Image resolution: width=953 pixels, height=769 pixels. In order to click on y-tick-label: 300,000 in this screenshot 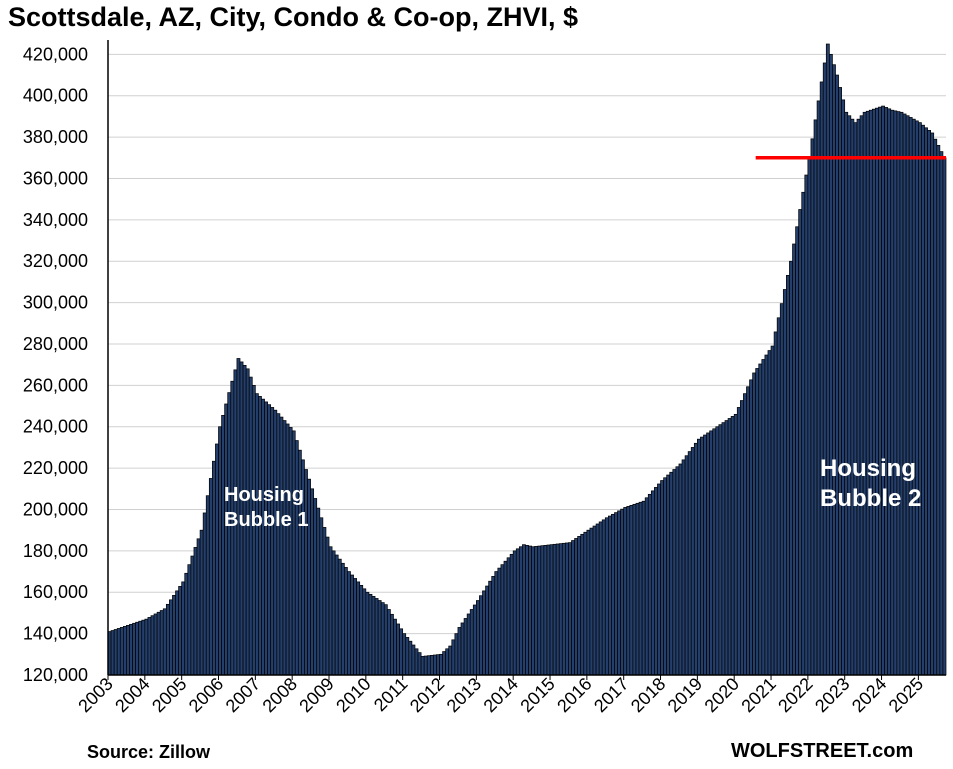, I will do `click(55, 303)`.